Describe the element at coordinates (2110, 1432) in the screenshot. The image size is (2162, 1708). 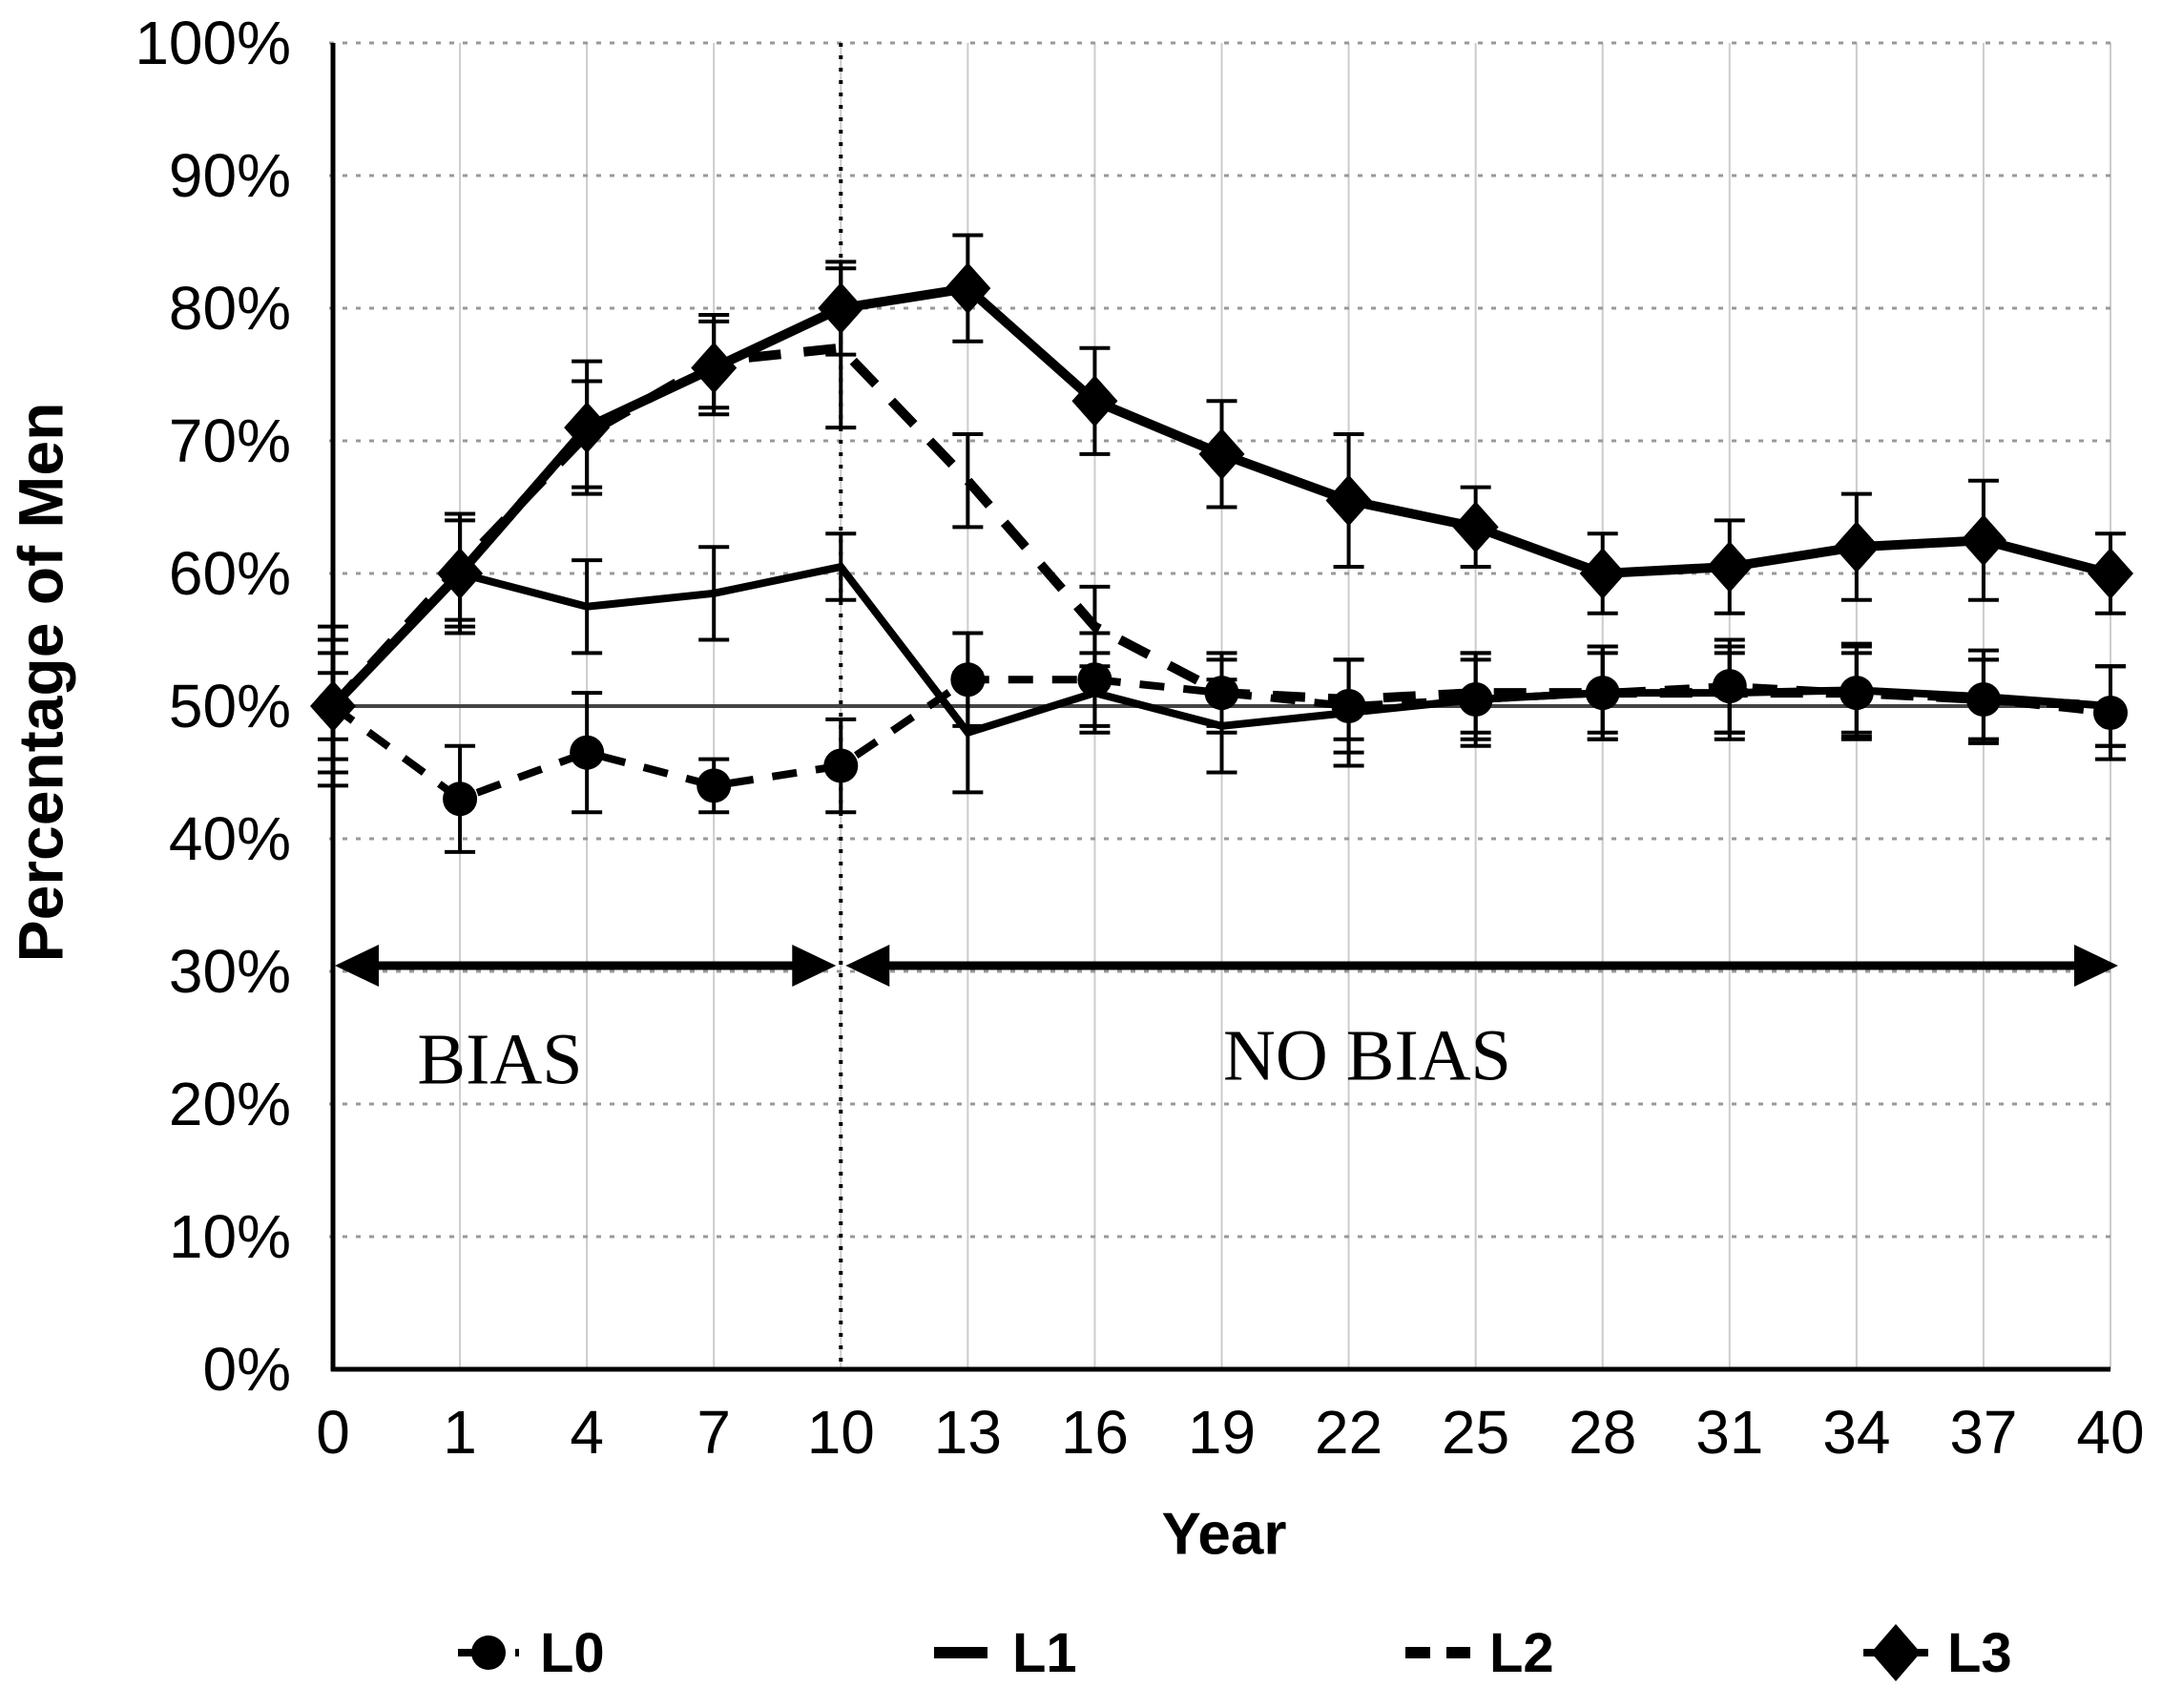
I see `x-tick-label: 40` at that location.